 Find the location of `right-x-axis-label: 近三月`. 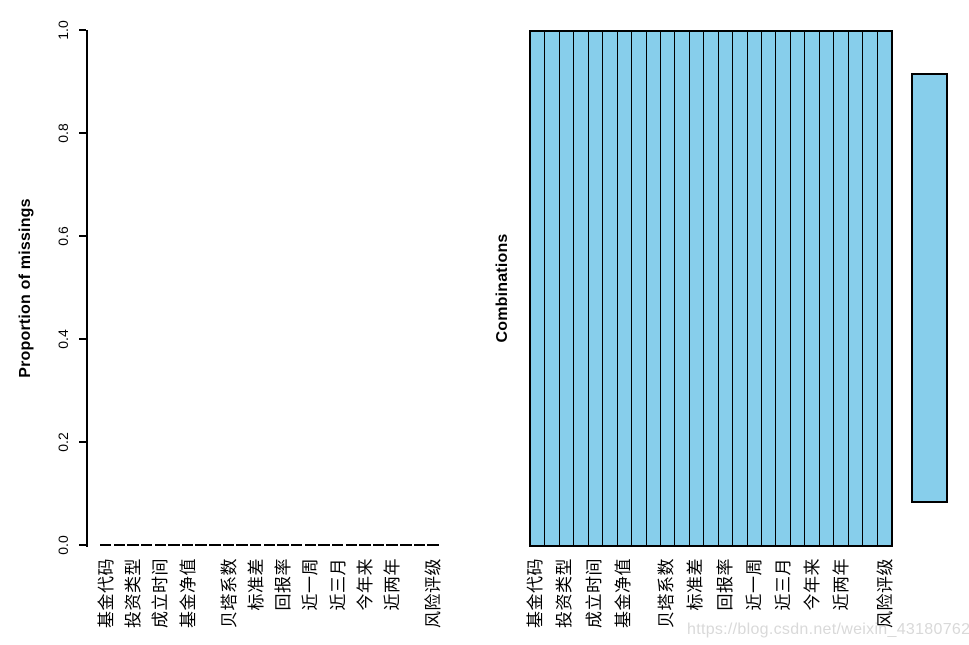

right-x-axis-label: 近三月 is located at coordinates (783, 584).